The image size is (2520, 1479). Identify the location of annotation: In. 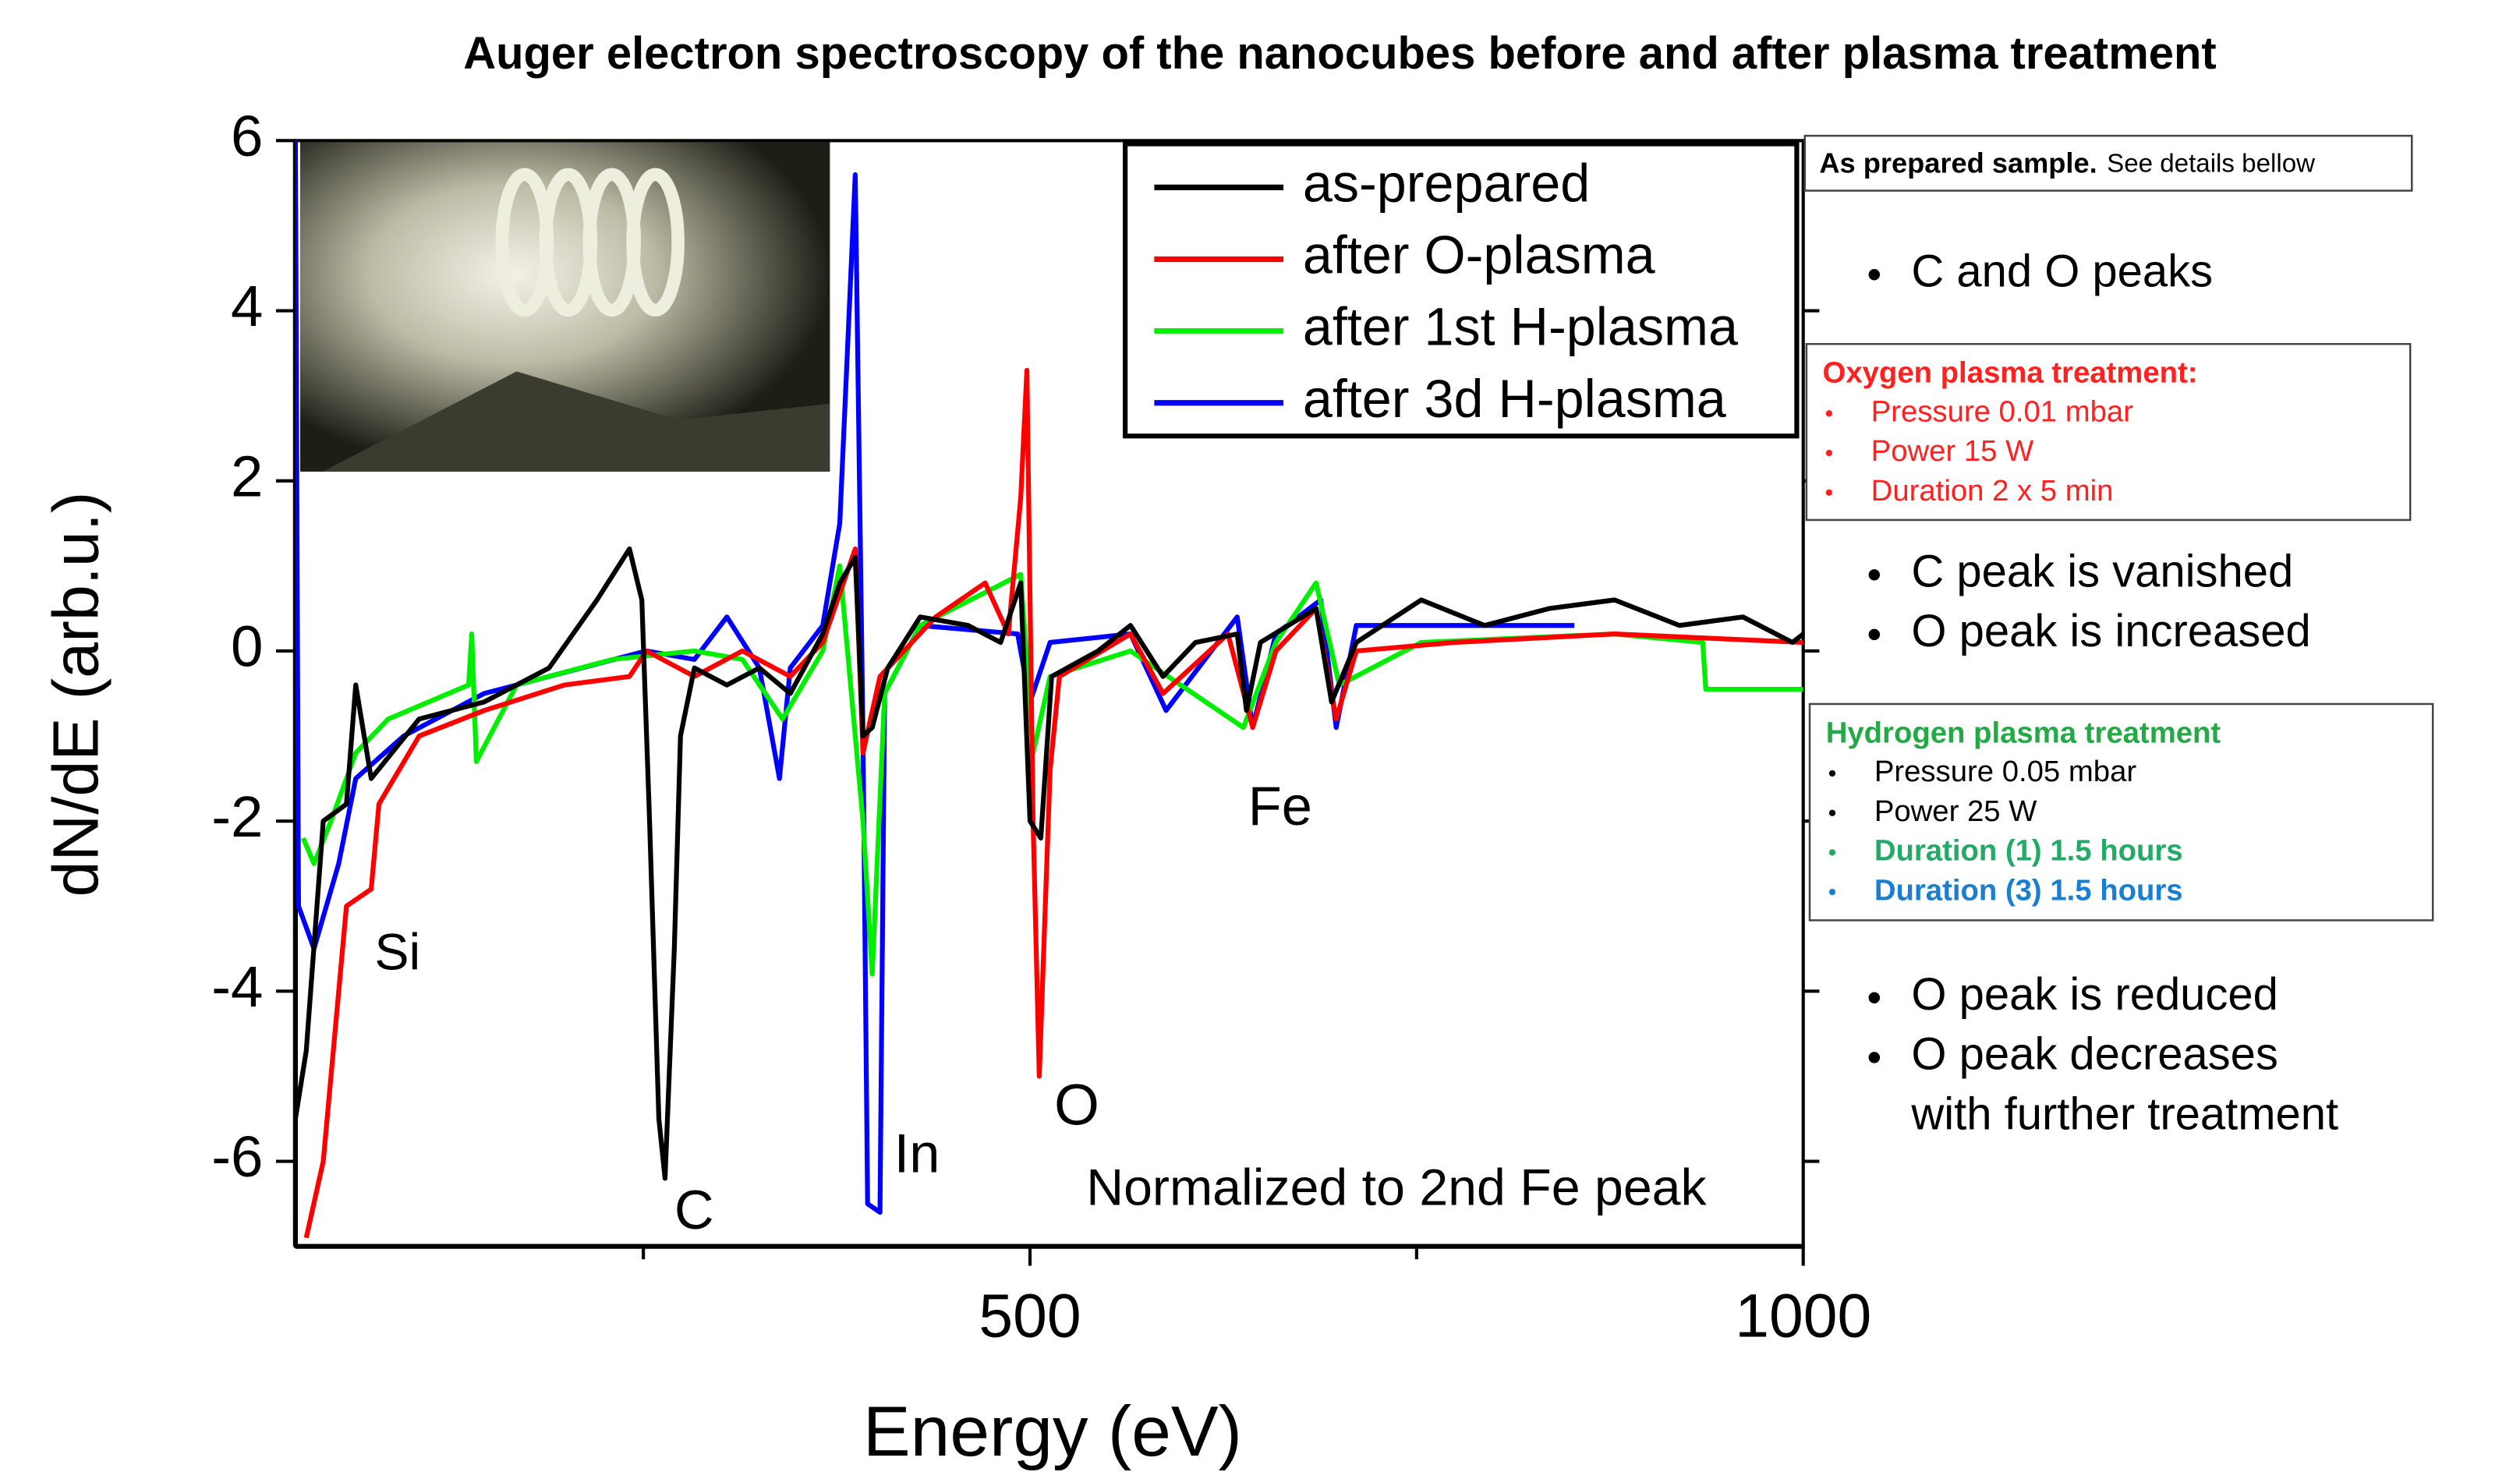
(917, 1153).